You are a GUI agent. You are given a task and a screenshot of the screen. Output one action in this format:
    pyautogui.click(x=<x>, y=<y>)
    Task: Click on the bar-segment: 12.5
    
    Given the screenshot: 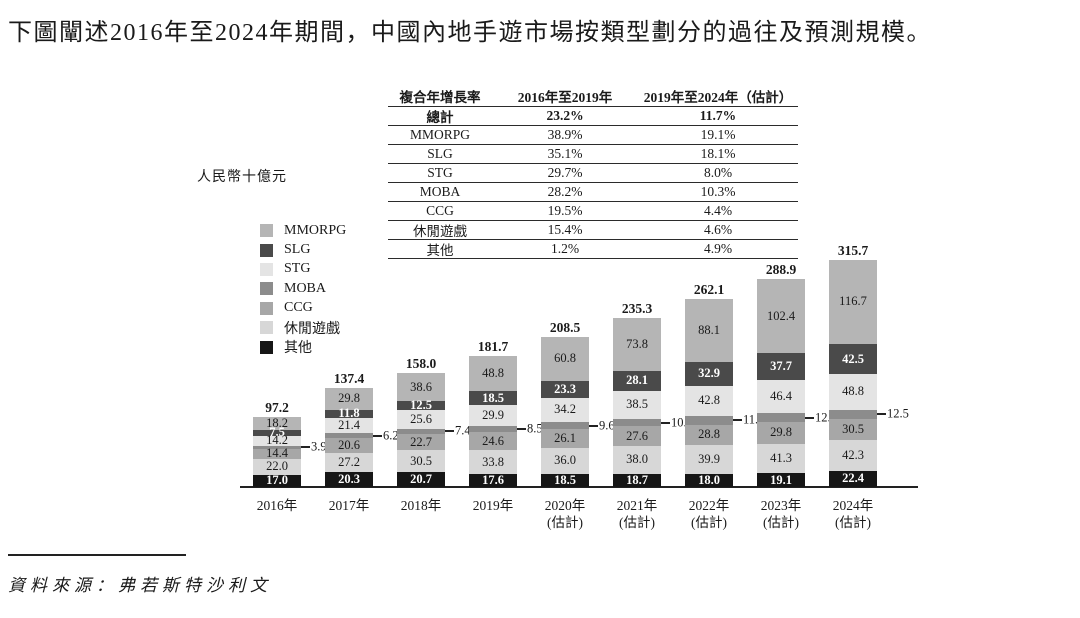 What is the action you would take?
    pyautogui.click(x=421, y=405)
    